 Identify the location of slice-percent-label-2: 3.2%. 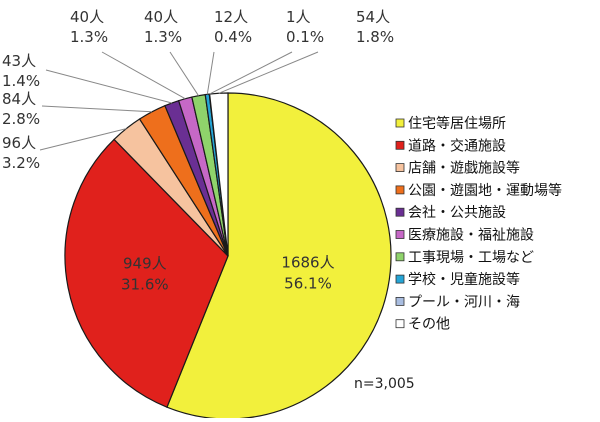
(21, 163).